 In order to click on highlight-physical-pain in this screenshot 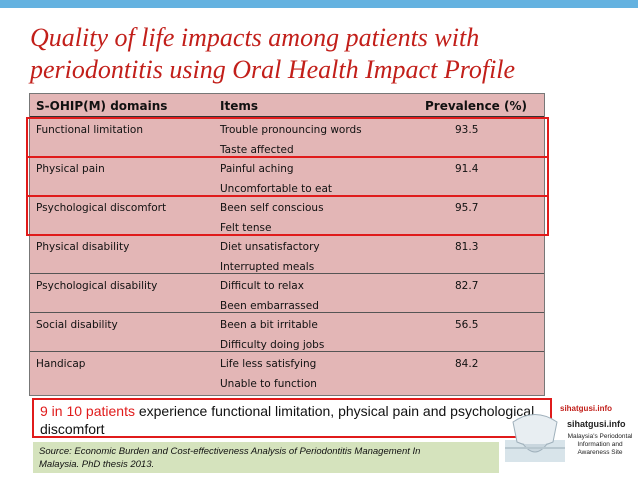, I will do `click(287, 176)`.